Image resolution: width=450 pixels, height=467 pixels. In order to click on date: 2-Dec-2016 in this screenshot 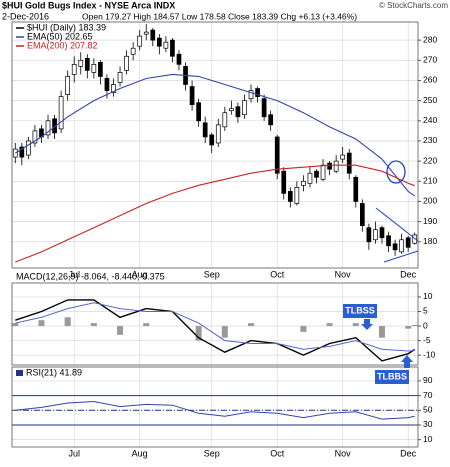, I will do `click(25, 16)`.